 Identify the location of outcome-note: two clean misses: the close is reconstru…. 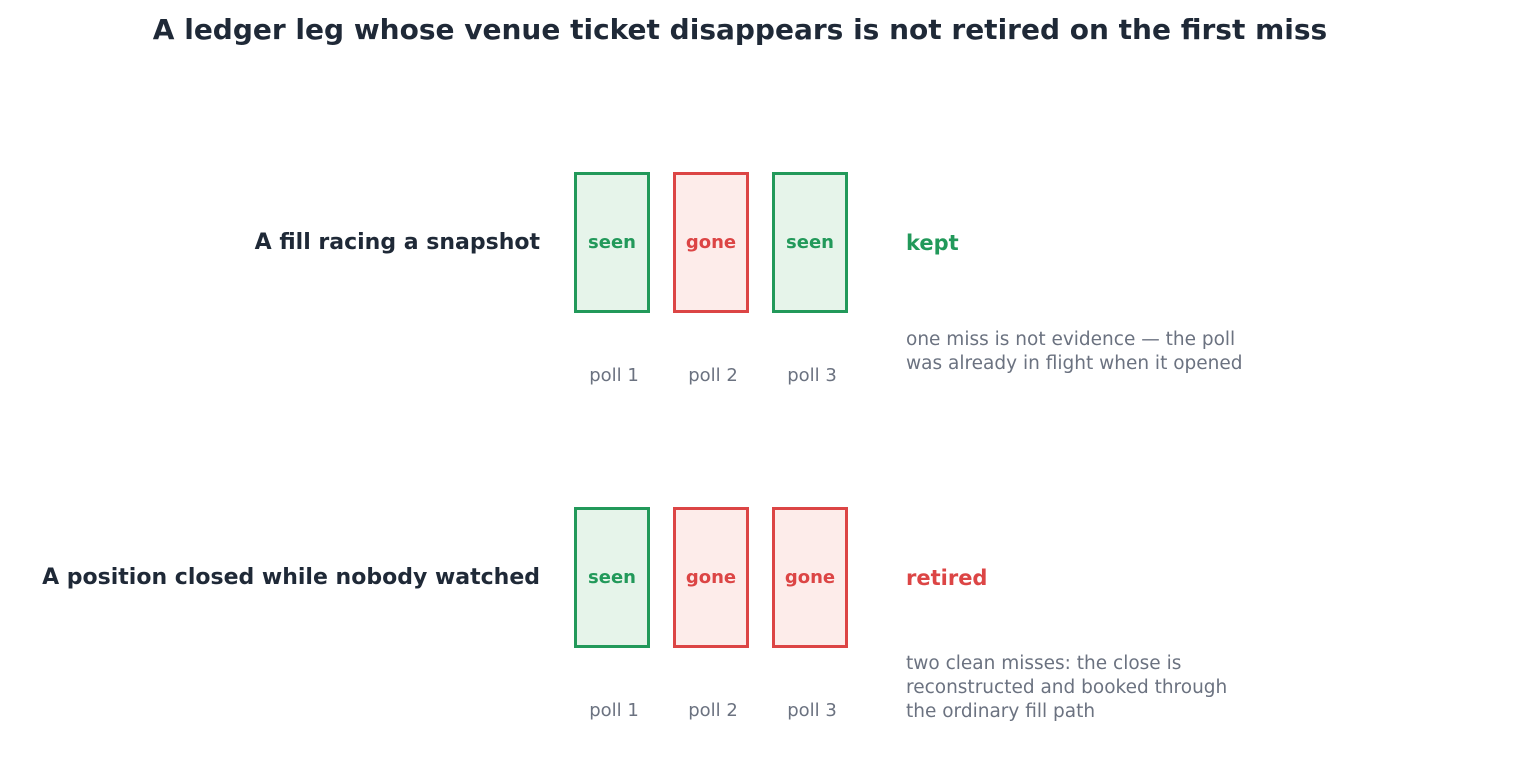
(1106, 688).